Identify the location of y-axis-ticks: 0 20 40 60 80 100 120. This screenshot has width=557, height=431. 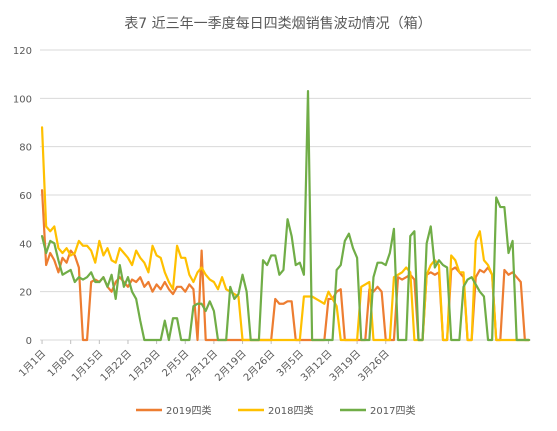
(22, 196).